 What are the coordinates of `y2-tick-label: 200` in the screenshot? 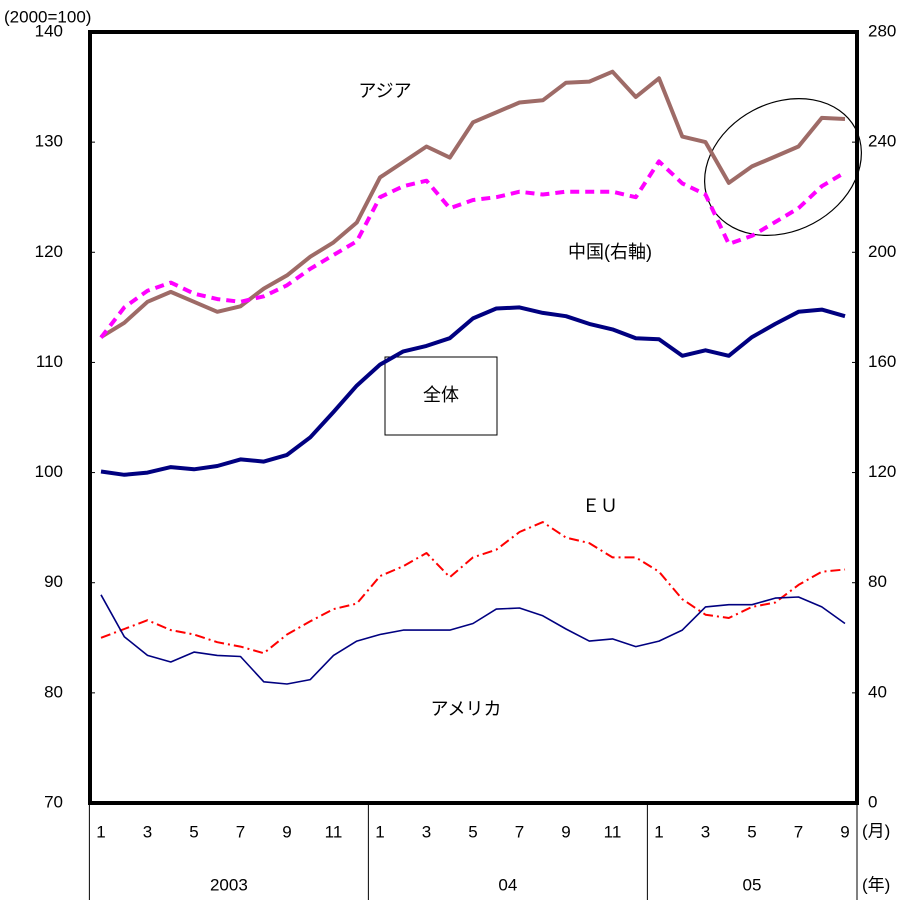 It's located at (882, 251).